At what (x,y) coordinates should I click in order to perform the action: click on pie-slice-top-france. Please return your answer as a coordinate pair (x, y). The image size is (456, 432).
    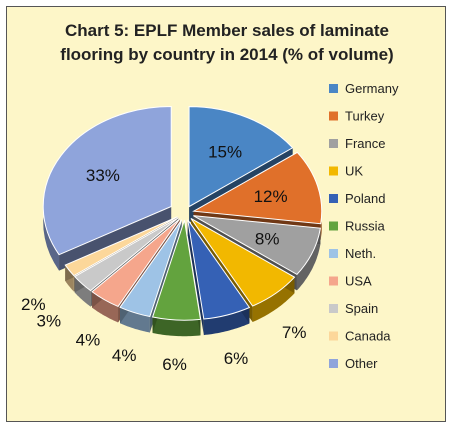
    Looking at the image, I should click on (257, 245).